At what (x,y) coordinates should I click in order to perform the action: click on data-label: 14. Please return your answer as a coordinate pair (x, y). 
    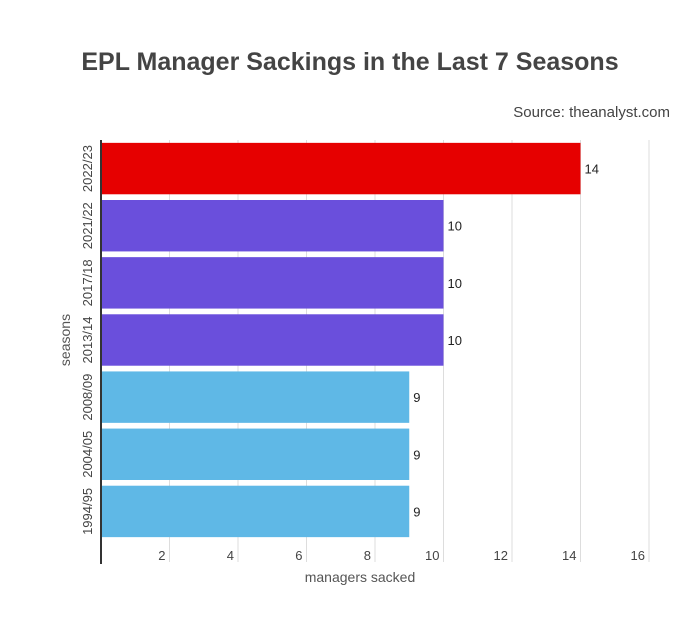
    Looking at the image, I should click on (592, 169).